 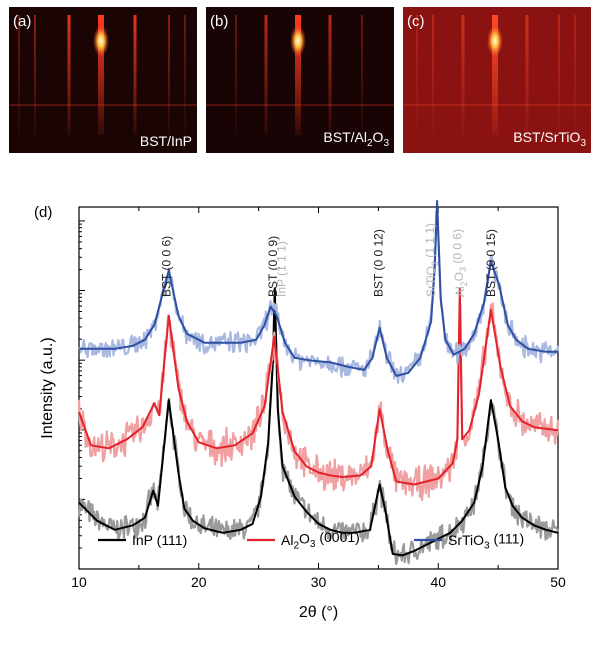 I want to click on y-axis-label: Intensity (a.u.), so click(x=47, y=387).